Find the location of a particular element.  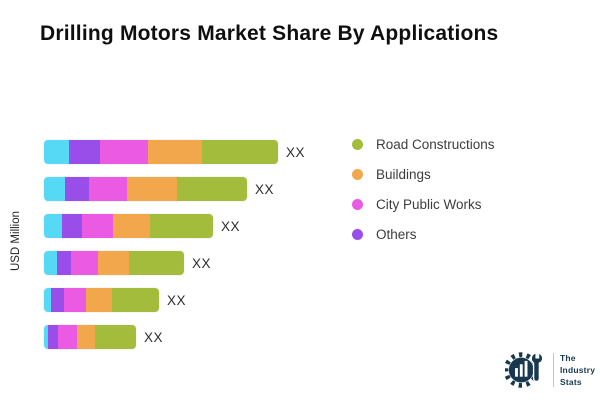

gear-wrench-icon is located at coordinates (524, 370).